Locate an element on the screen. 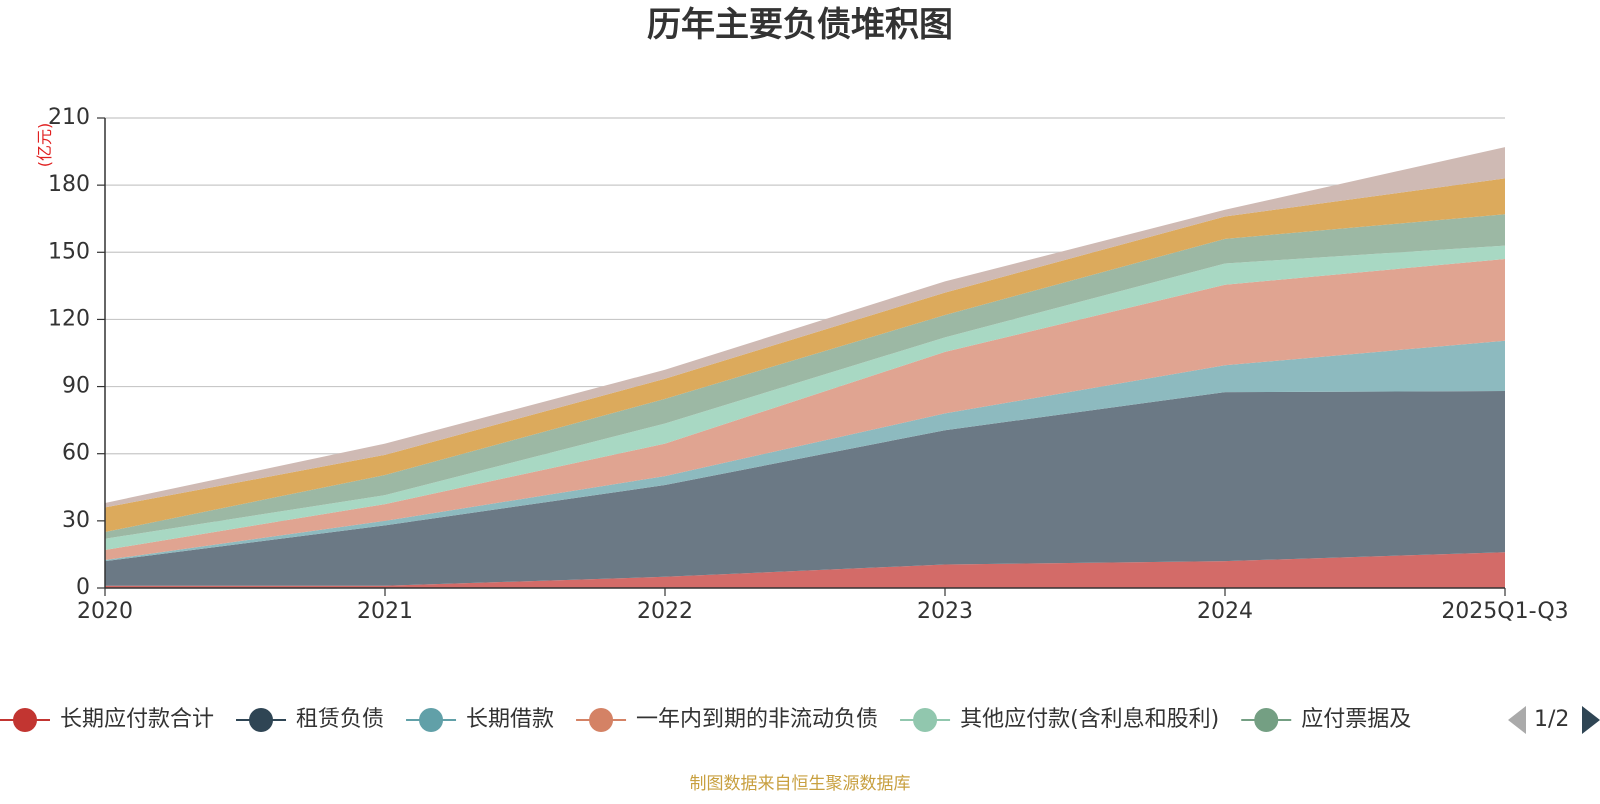 The image size is (1600, 804). y-tick-label: 120 is located at coordinates (69, 318).